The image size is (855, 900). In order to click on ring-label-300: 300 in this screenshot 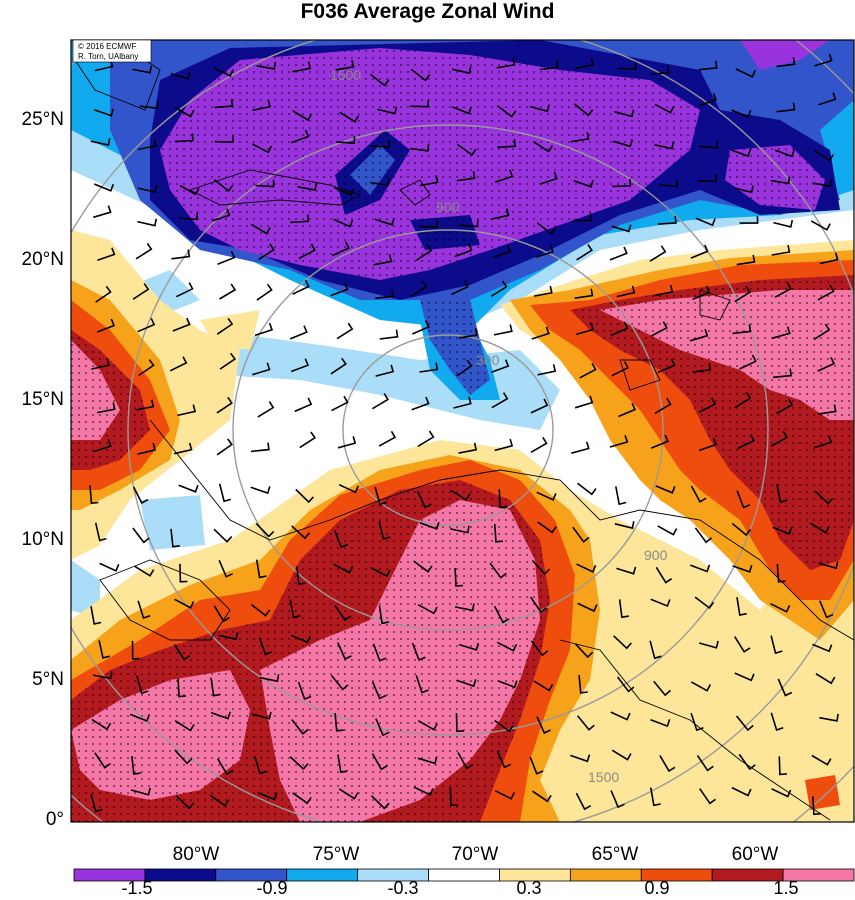, I will do `click(488, 360)`.